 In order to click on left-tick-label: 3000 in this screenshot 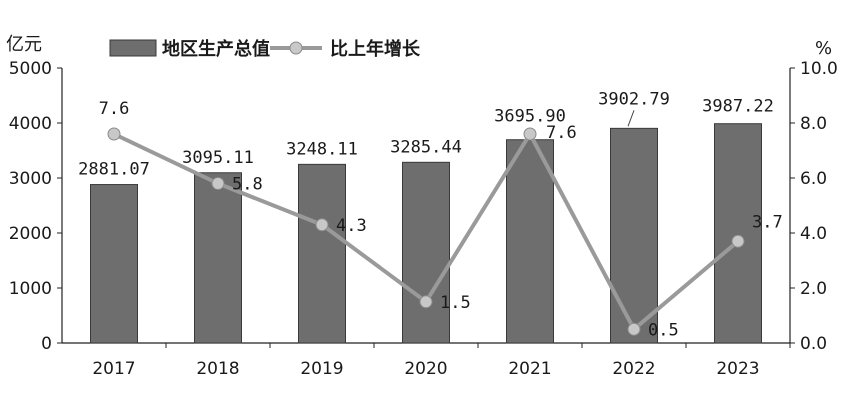, I will do `click(30, 179)`.